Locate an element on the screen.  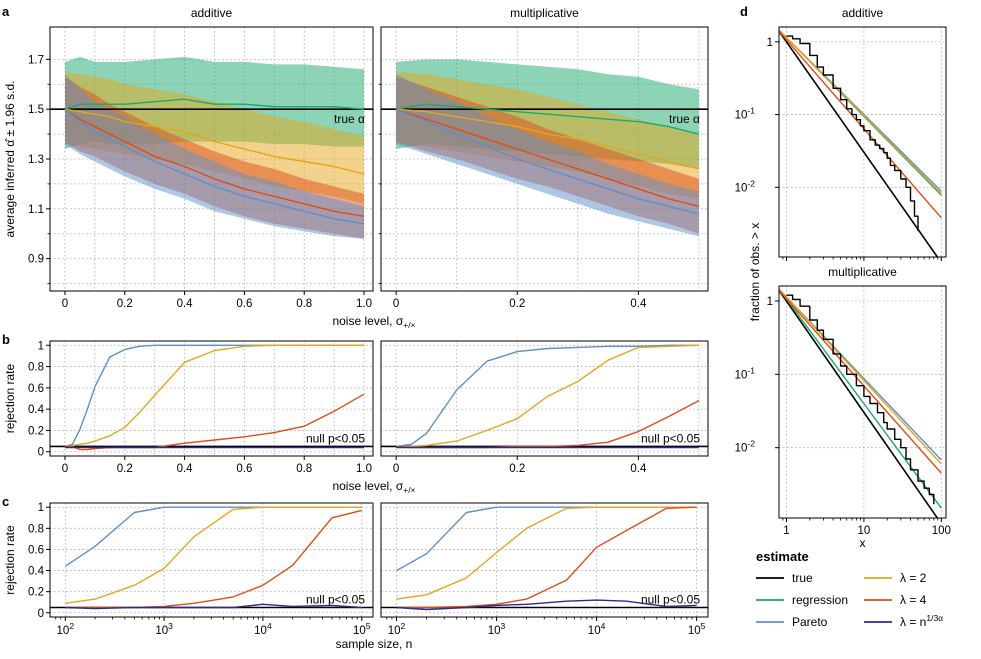
legend-label: Pareto is located at coordinates (810, 622).